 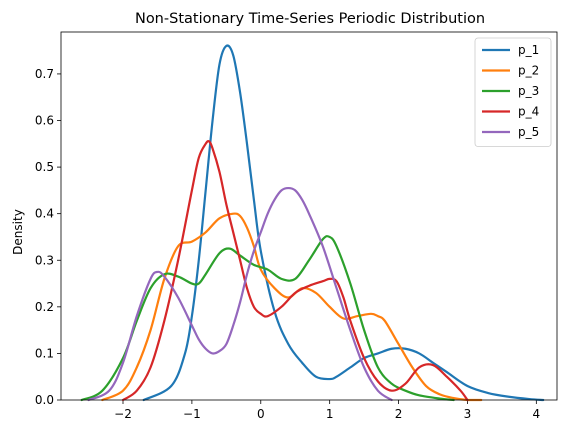 I want to click on y-tick-label: 0.0, so click(x=44, y=400).